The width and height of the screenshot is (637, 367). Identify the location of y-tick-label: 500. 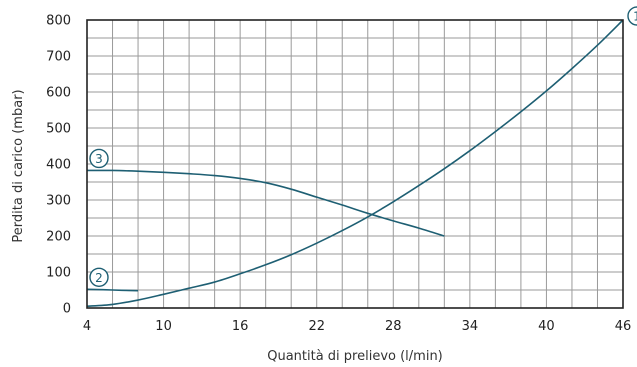
(58, 129).